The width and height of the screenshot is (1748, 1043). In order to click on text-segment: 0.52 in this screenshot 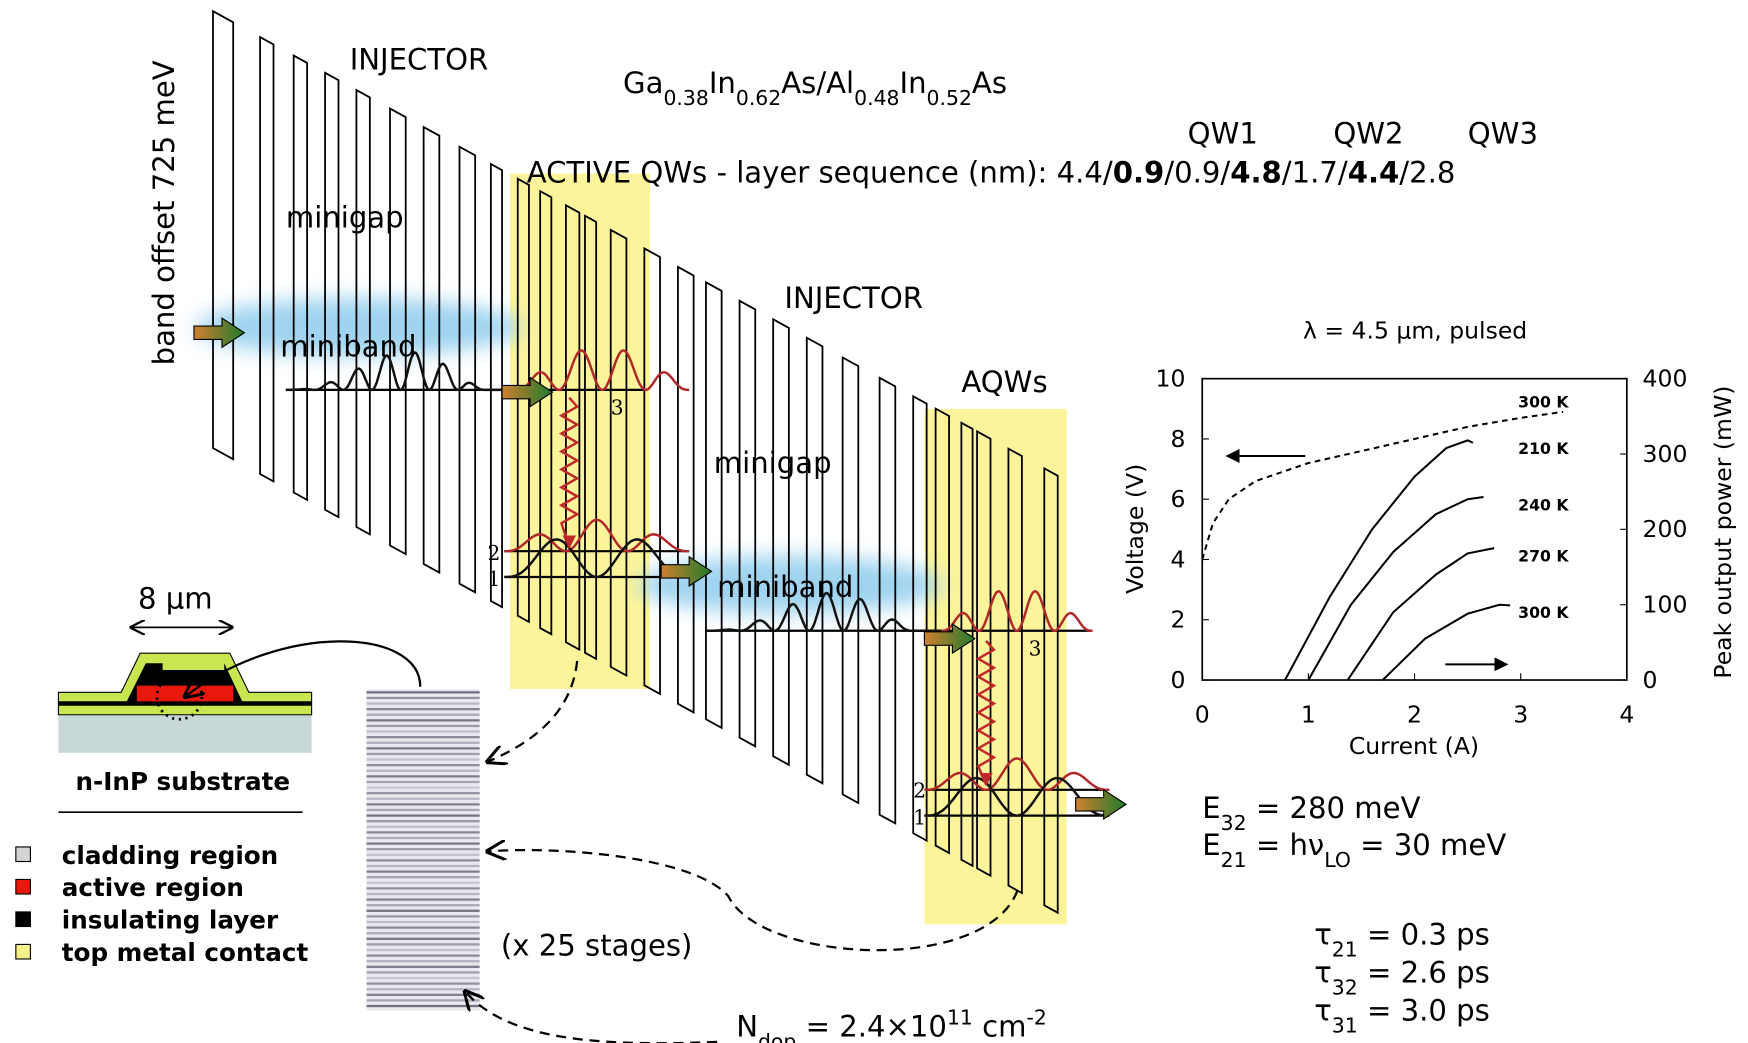, I will do `click(949, 98)`.